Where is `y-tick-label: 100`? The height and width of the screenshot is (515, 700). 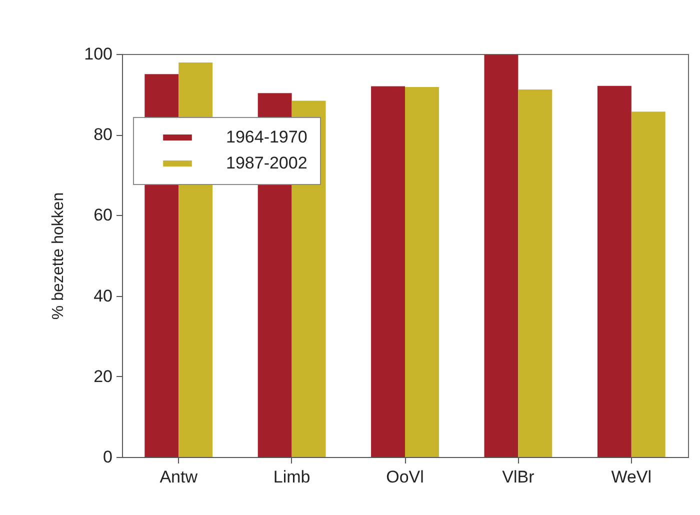
y-tick-label: 100 is located at coordinates (98, 54).